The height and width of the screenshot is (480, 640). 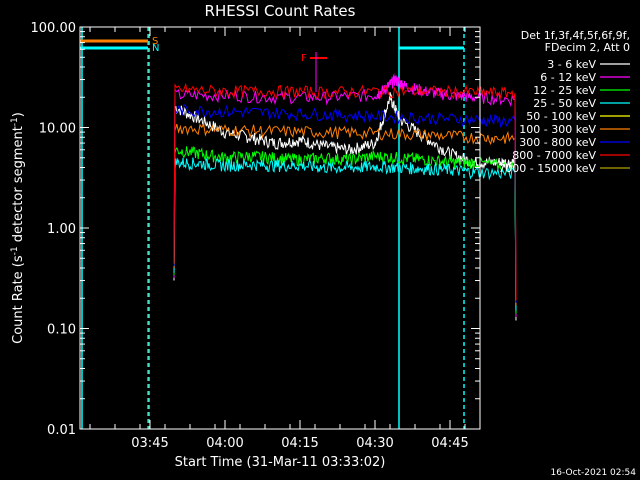 What do you see at coordinates (61, 330) in the screenshot?
I see `y-tick-label: 0.10` at bounding box center [61, 330].